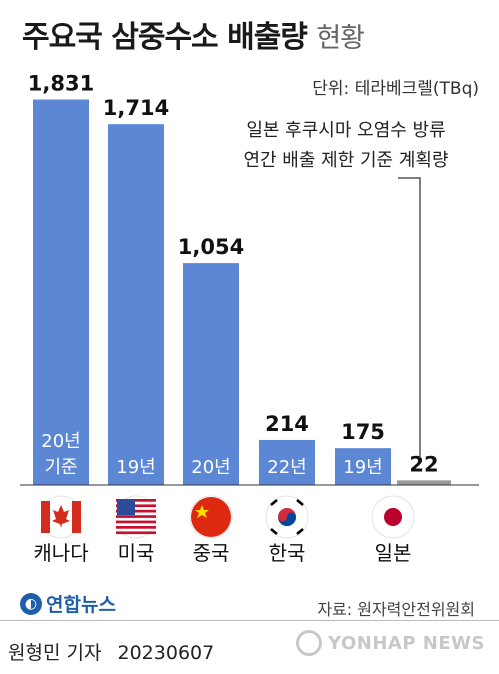  Describe the element at coordinates (31, 603) in the screenshot. I see `yonhap-logo-icon: ◐` at that location.